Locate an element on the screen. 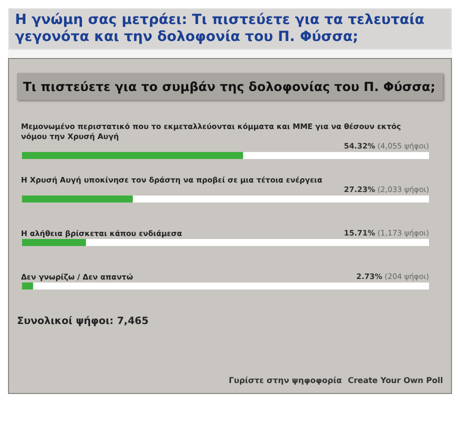 This screenshot has height=424, width=460. chart-title: Η γνώμη σας μετράει: Τι πιστεύετε για τα τελευταία γεγονότα και την δολοφονία του Π. Φύσσα; is located at coordinates (230, 29).